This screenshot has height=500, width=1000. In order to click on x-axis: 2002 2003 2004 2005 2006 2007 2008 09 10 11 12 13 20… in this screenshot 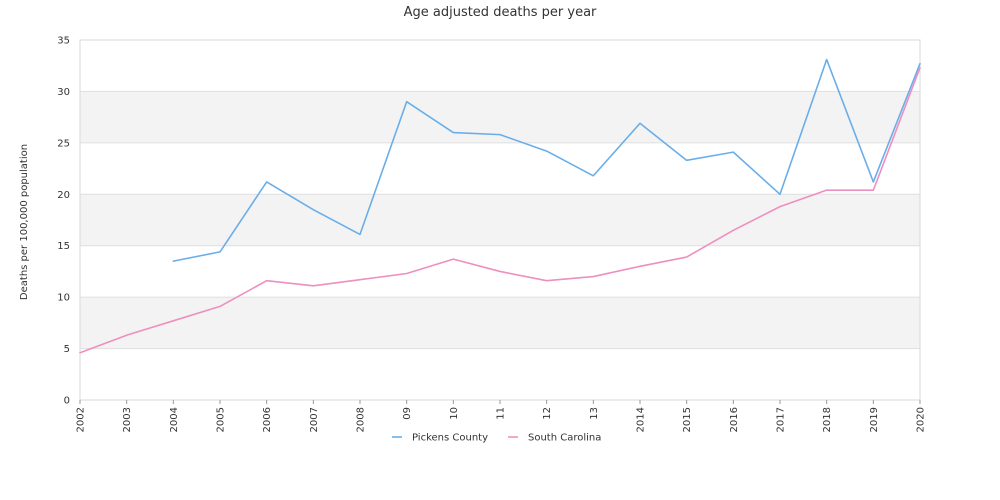, I will do `click(501, 416)`.